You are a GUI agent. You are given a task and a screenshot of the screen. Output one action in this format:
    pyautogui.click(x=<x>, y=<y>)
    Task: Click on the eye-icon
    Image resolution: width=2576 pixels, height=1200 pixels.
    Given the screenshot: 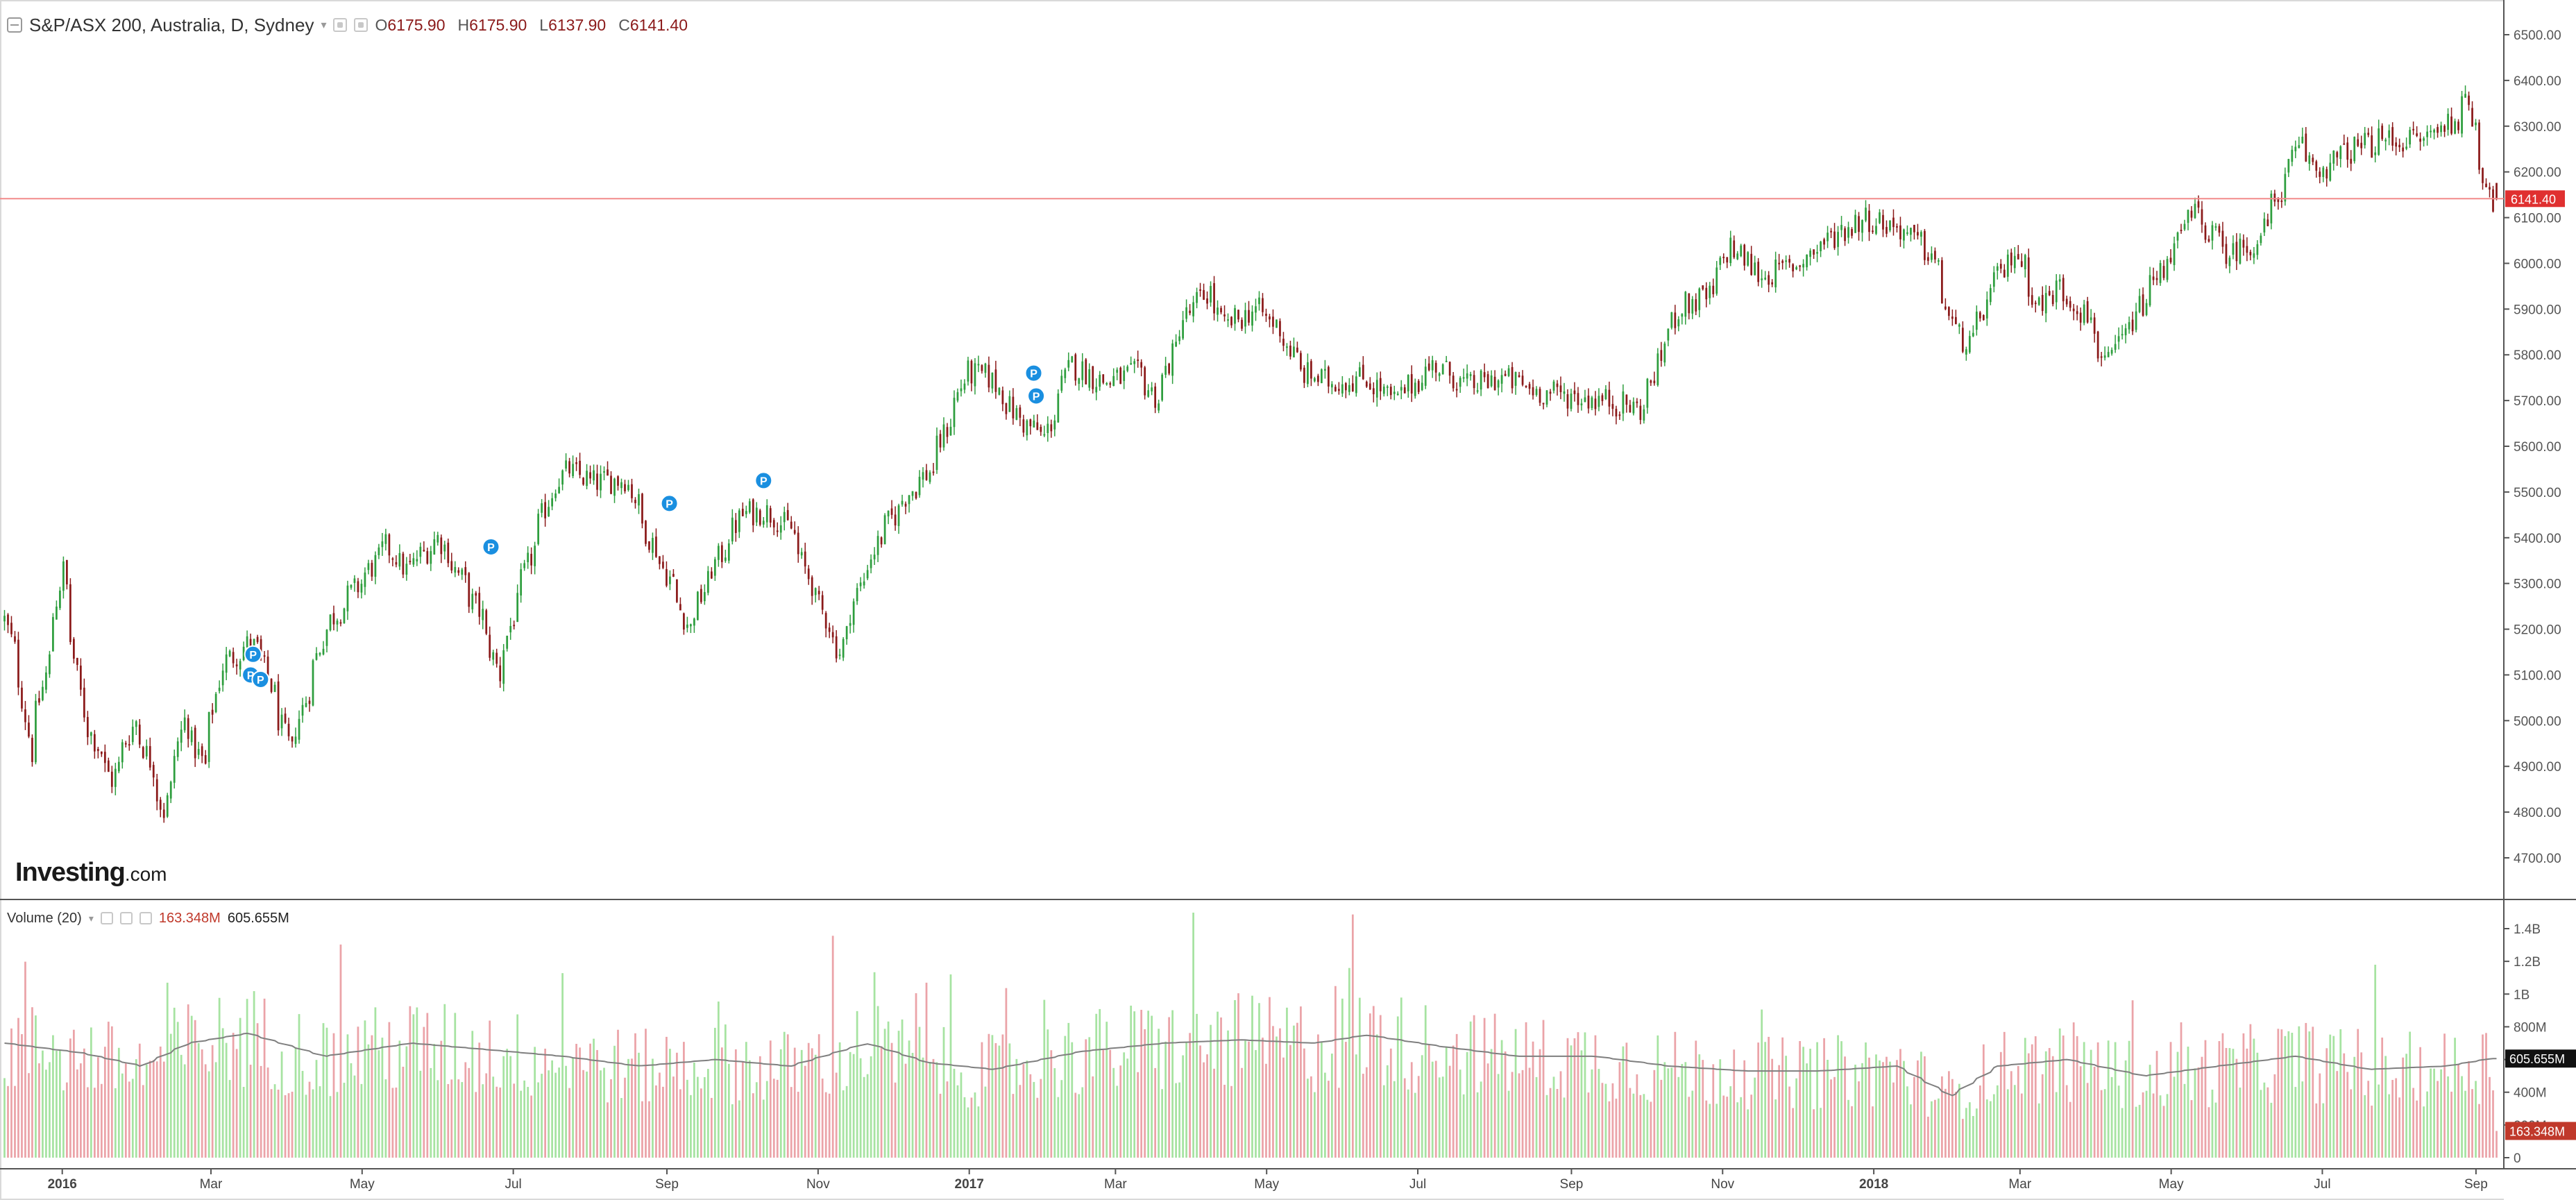 What is the action you would take?
    pyautogui.click(x=106, y=918)
    